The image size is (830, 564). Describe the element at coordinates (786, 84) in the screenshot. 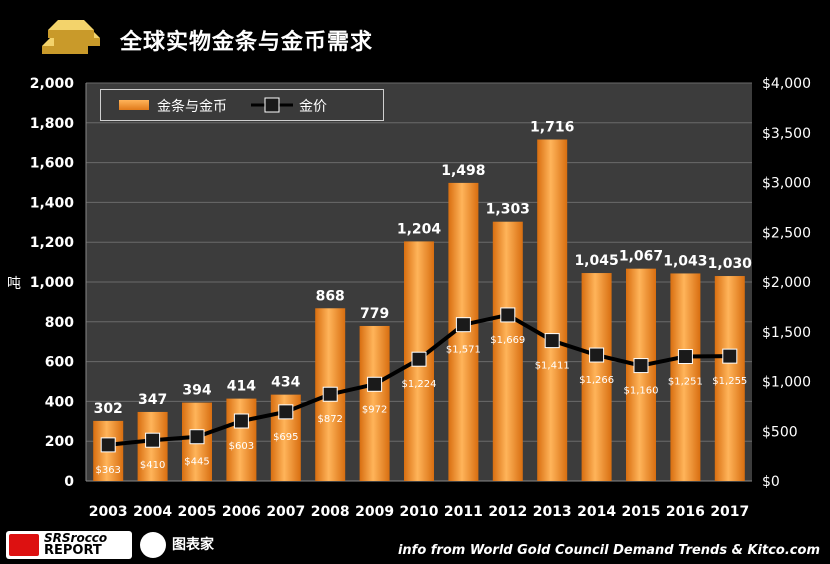

I see `y2-tick-label: $4,000` at that location.